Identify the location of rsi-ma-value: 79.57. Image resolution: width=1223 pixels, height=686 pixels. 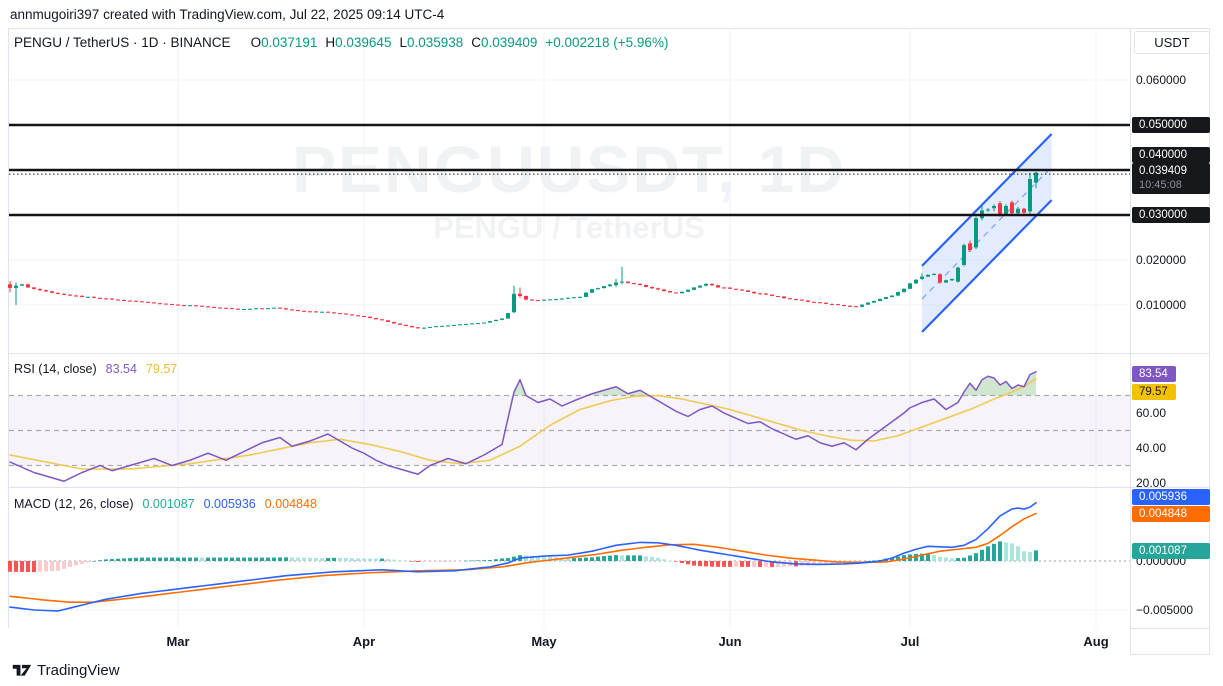
(161, 369).